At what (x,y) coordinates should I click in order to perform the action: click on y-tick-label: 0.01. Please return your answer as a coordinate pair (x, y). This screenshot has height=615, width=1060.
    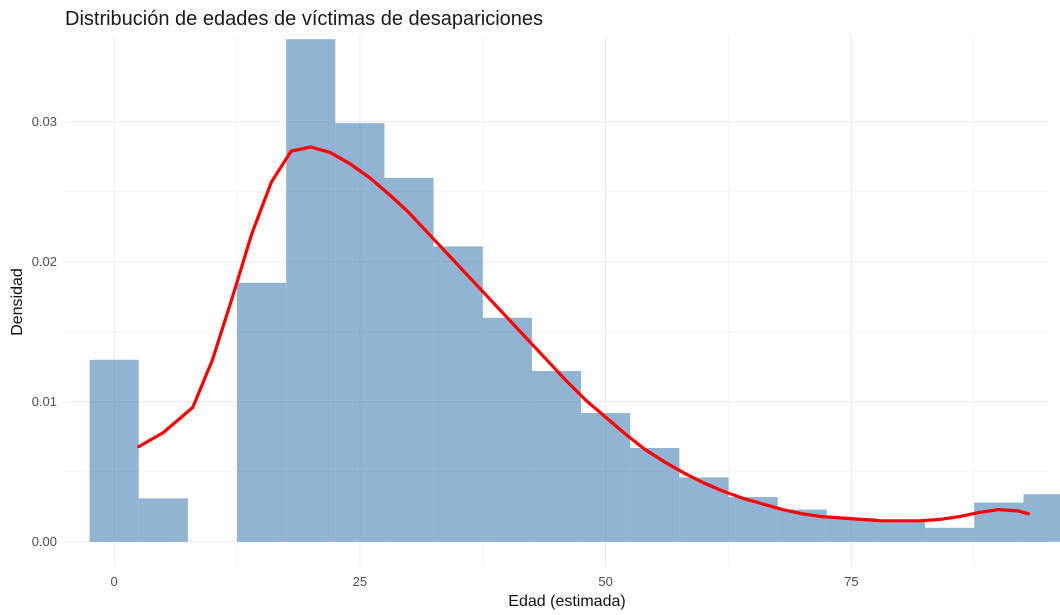
    Looking at the image, I should click on (44, 401).